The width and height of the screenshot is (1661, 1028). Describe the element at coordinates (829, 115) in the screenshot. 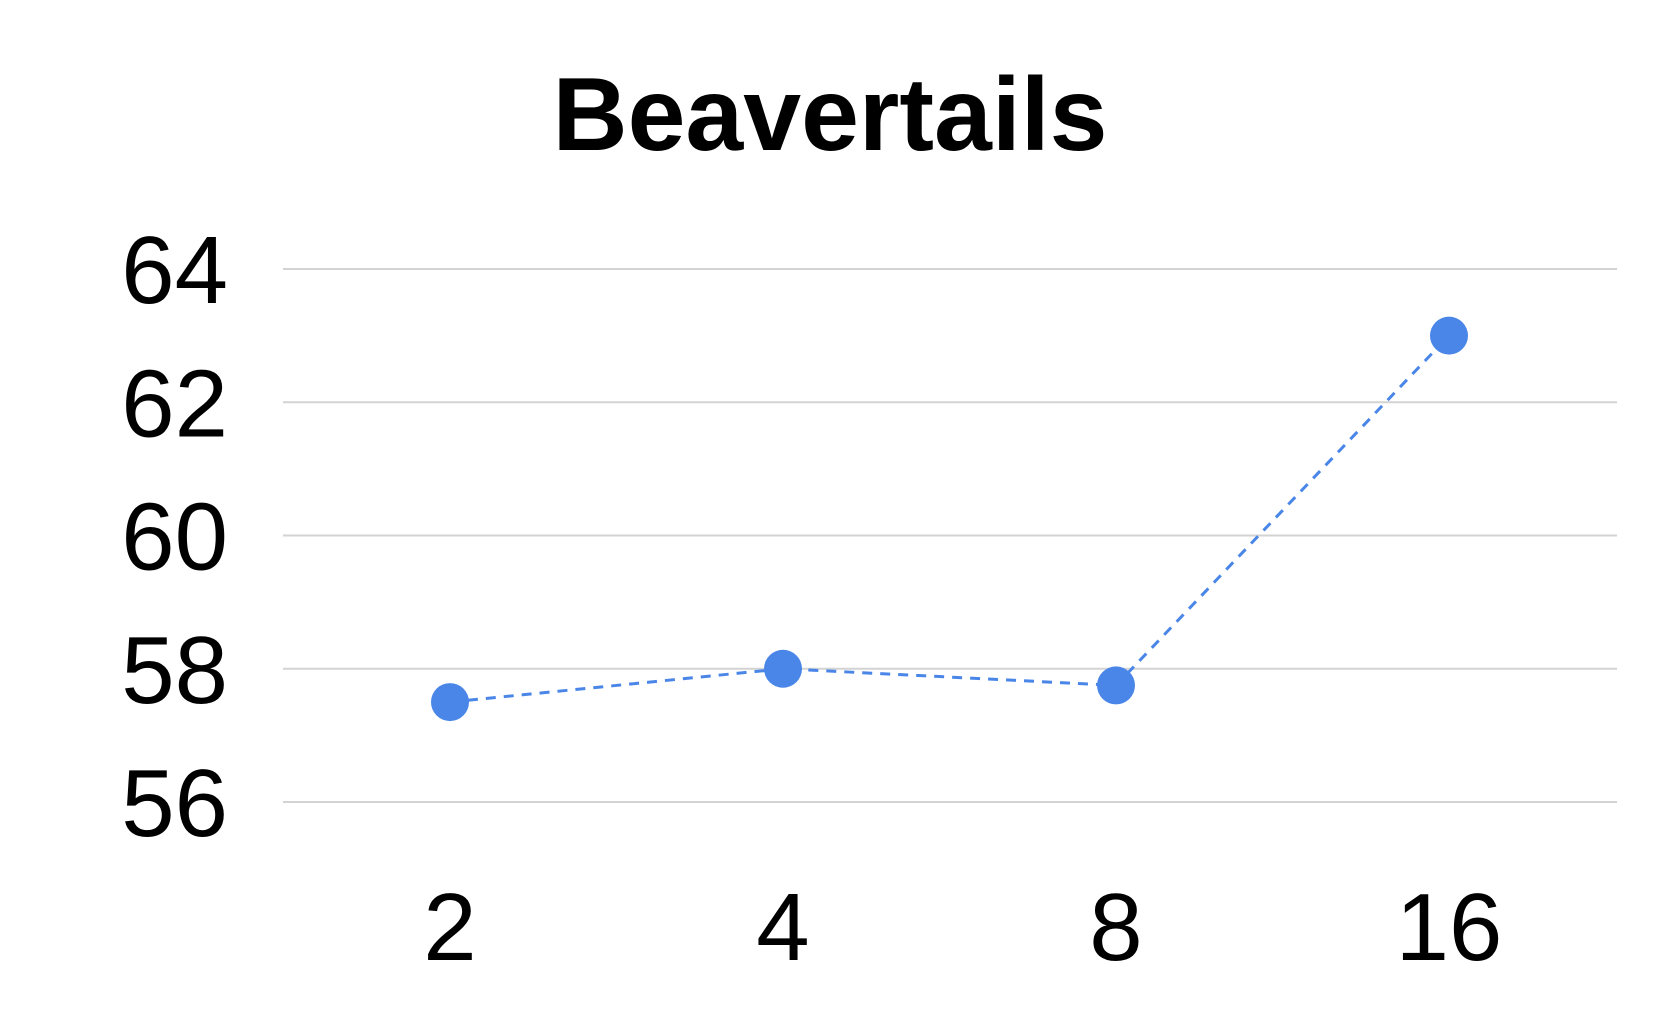

I see `chart-title: Beavertails` at that location.